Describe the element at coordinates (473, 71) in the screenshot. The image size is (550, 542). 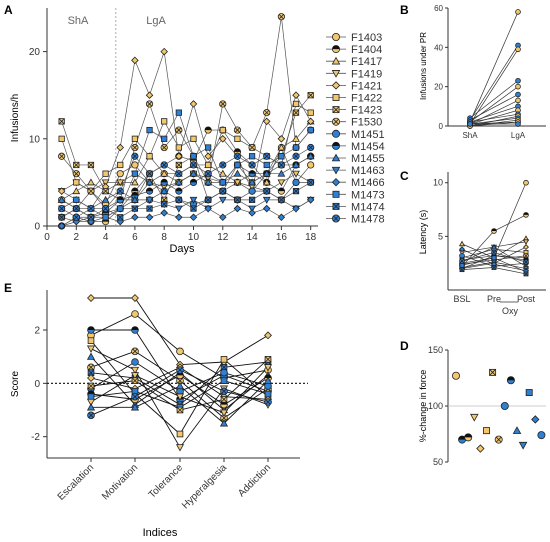
I see `panel-b: B Infusions under PR 0 20 40 60 ShA LgA` at that location.